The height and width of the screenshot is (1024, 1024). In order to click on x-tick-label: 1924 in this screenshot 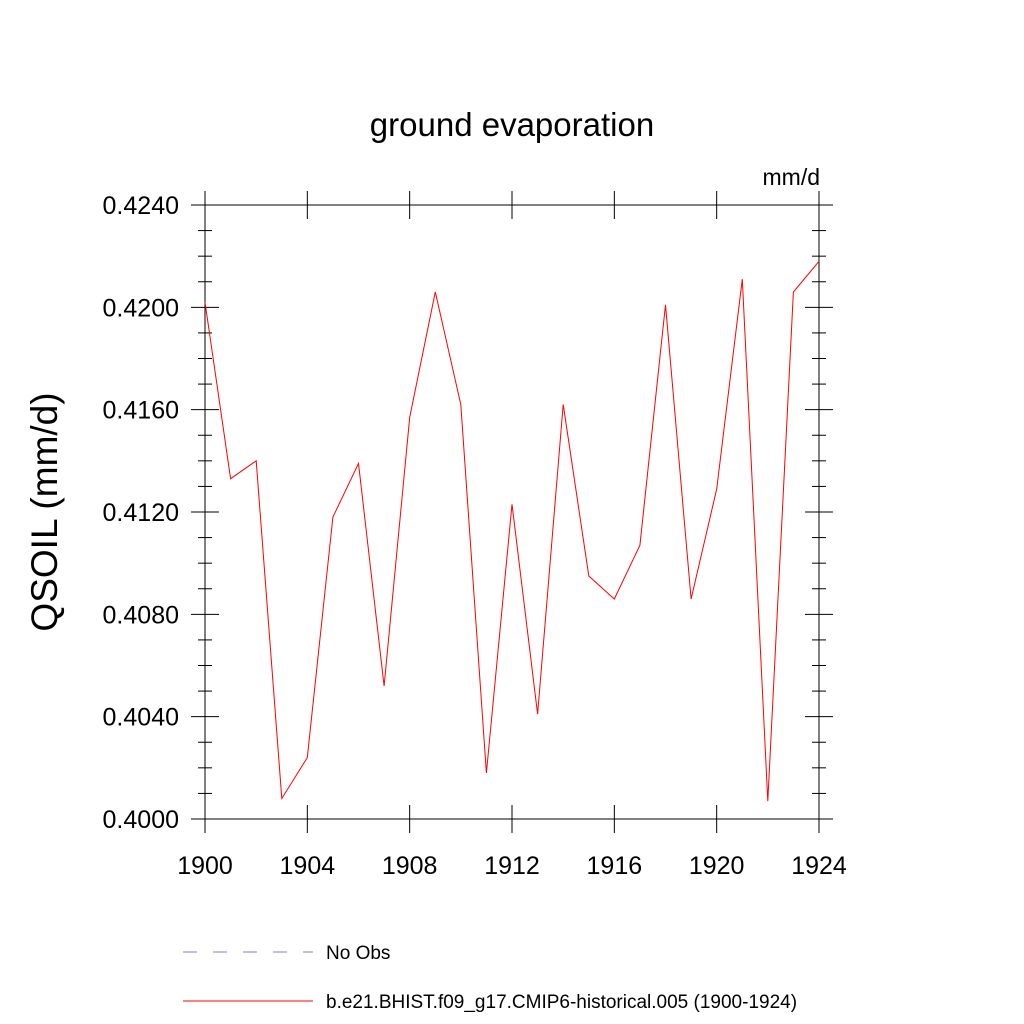, I will do `click(819, 866)`.